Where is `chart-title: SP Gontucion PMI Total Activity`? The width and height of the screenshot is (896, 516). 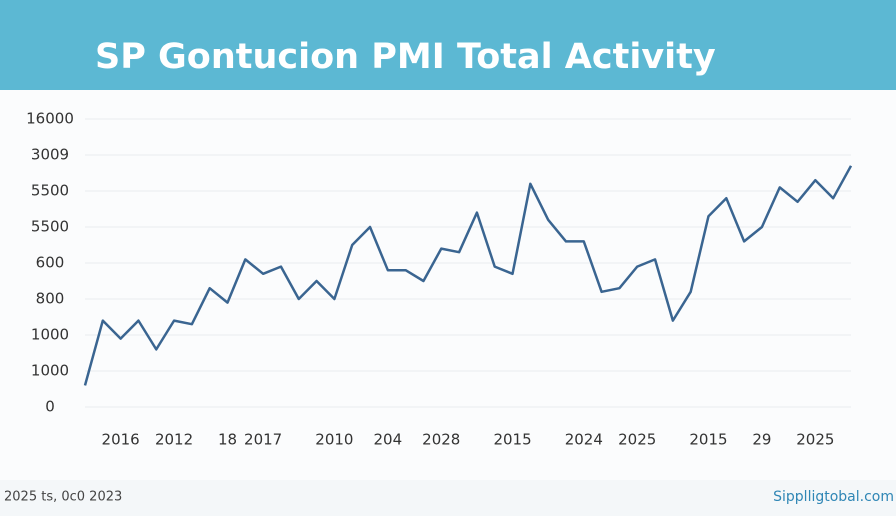 chart-title: SP Gontucion PMI Total Activity is located at coordinates (405, 57).